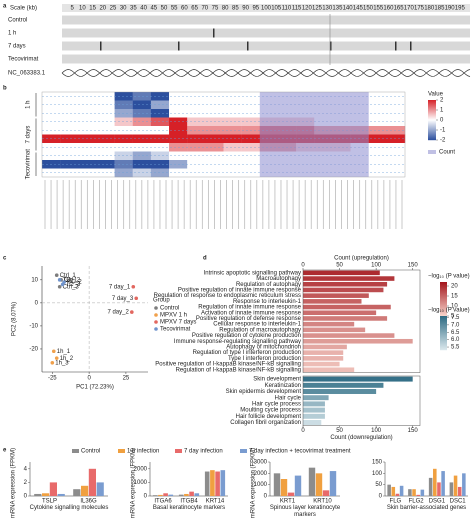  Describe the element at coordinates (361, 259) in the screenshot. I see `x-axis-label: Count (upregulation)` at that location.